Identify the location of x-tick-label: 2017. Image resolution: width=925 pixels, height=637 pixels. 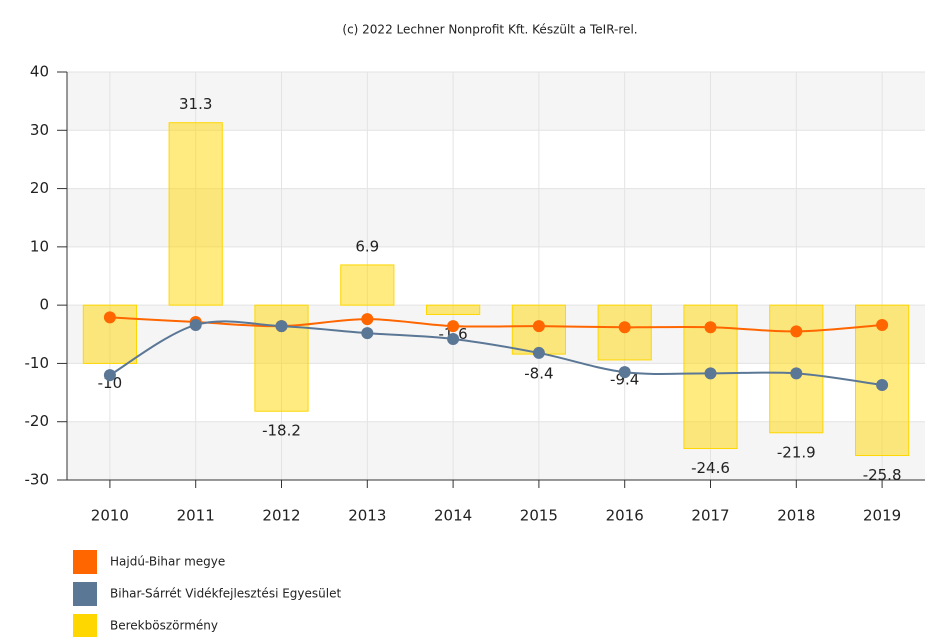
(710, 516).